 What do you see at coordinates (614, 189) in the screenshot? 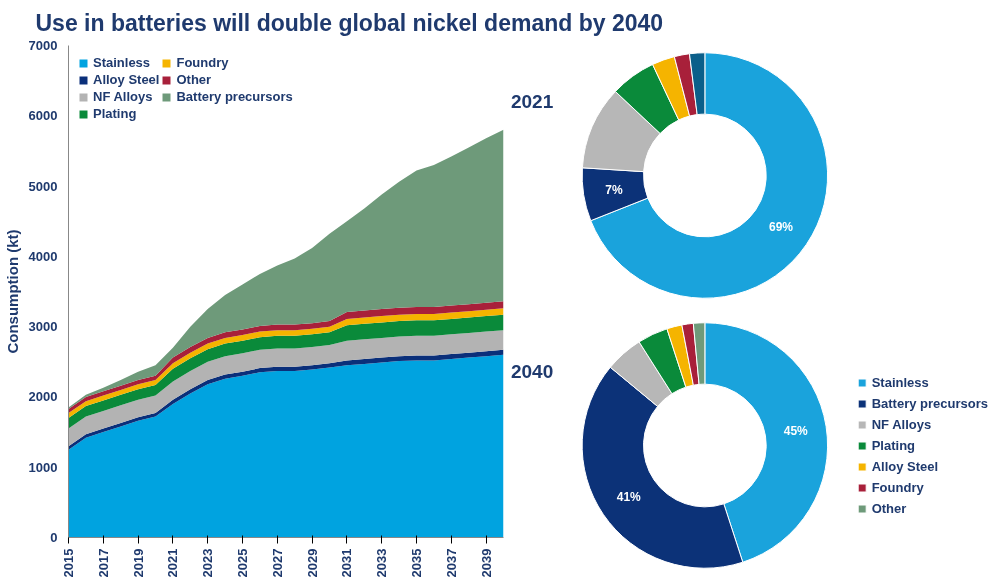
I see `data-label: 7%` at bounding box center [614, 189].